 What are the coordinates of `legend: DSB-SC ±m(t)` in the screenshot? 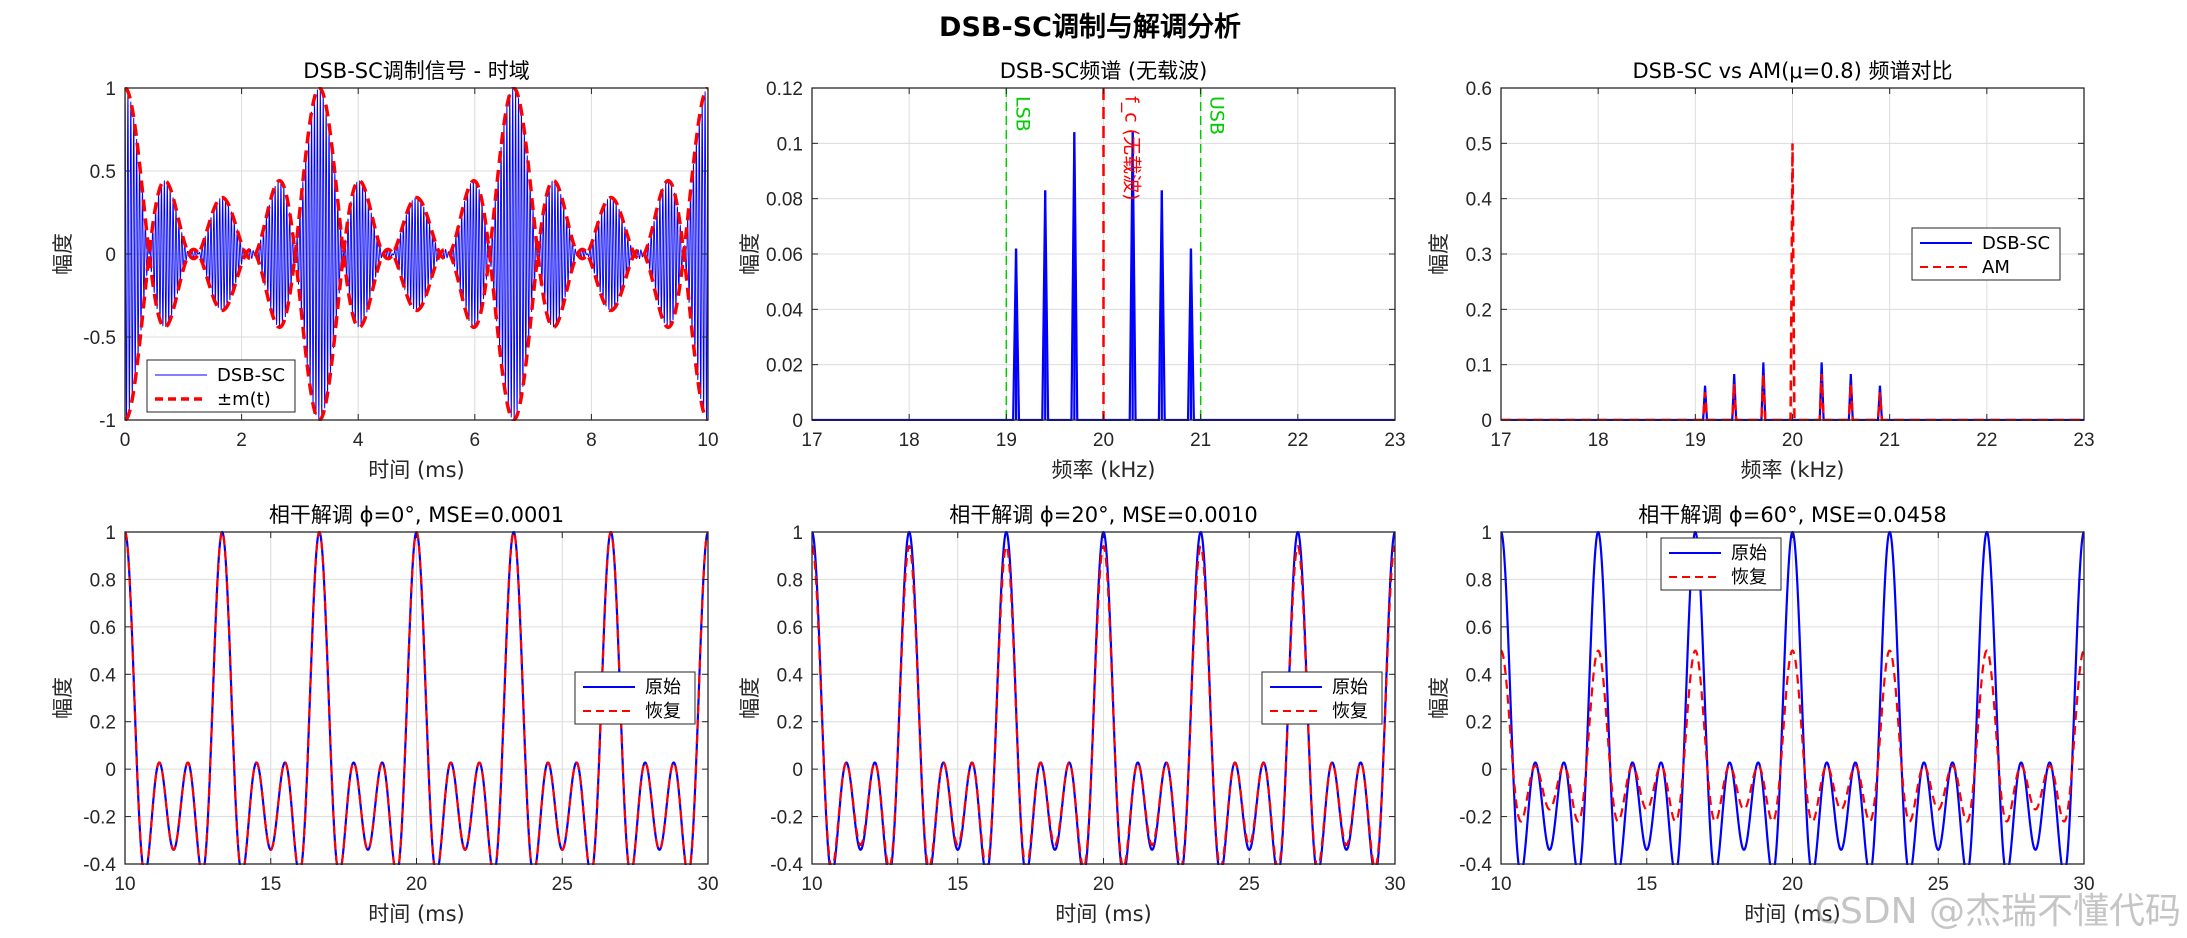 It's located at (221, 386).